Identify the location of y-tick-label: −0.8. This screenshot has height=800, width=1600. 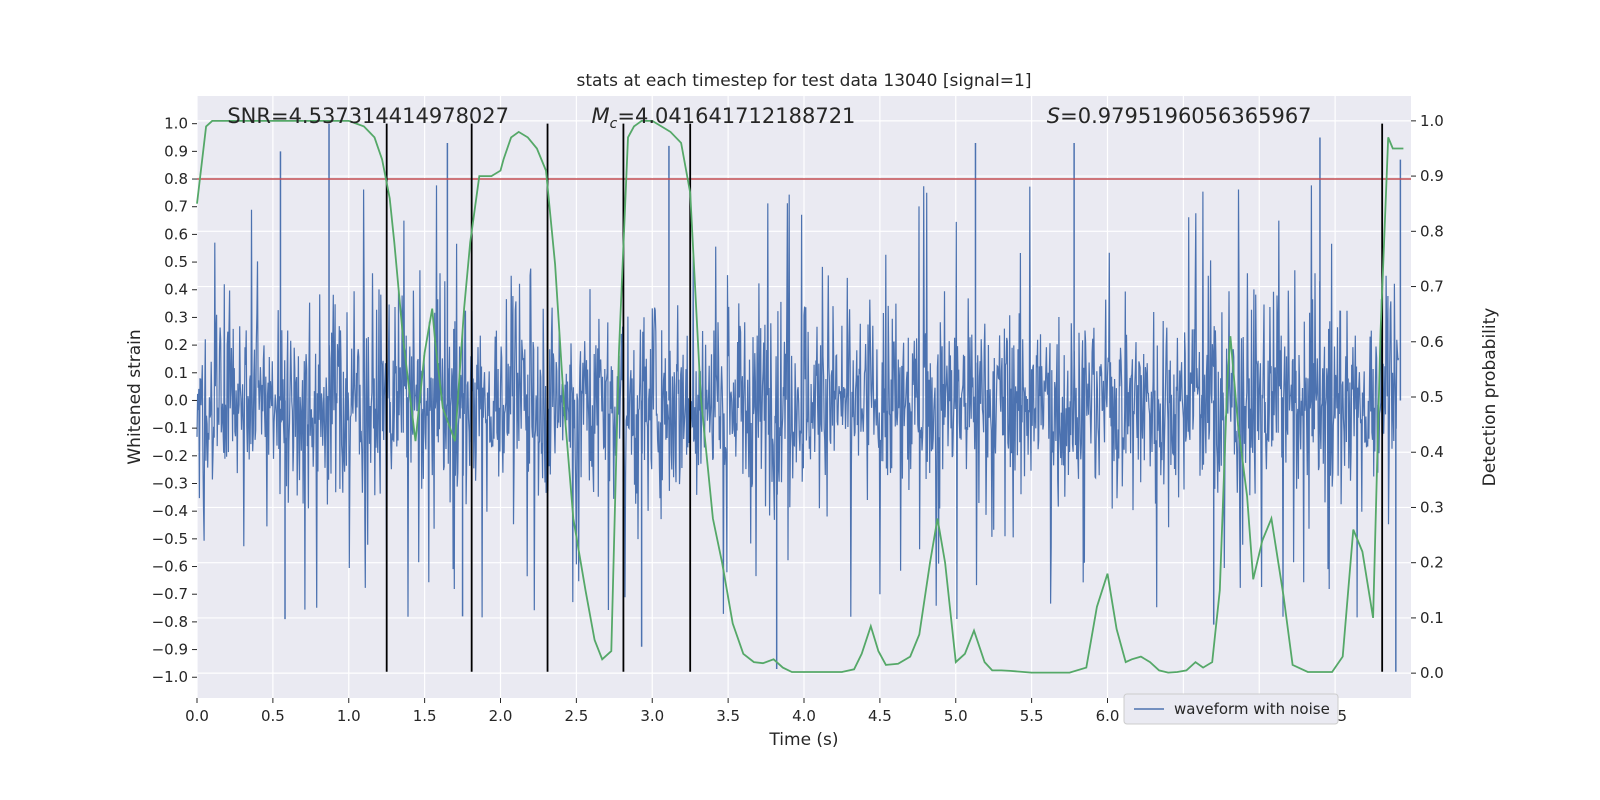
(170, 622).